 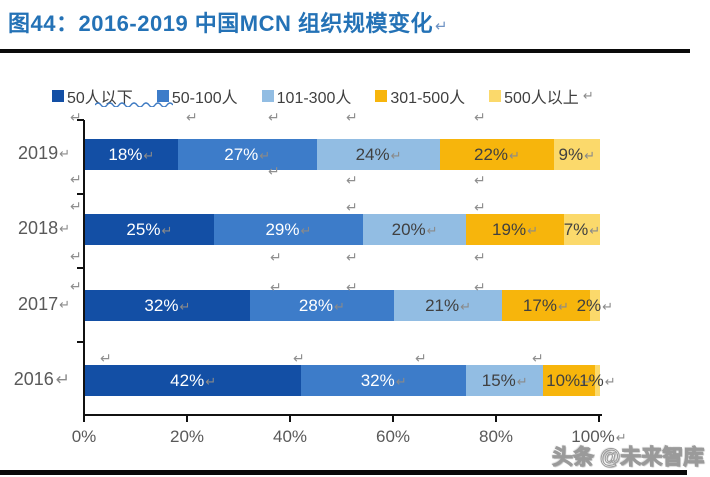 What do you see at coordinates (628, 458) in the screenshot?
I see `watermark-toutiao: 头条 @未来智库` at bounding box center [628, 458].